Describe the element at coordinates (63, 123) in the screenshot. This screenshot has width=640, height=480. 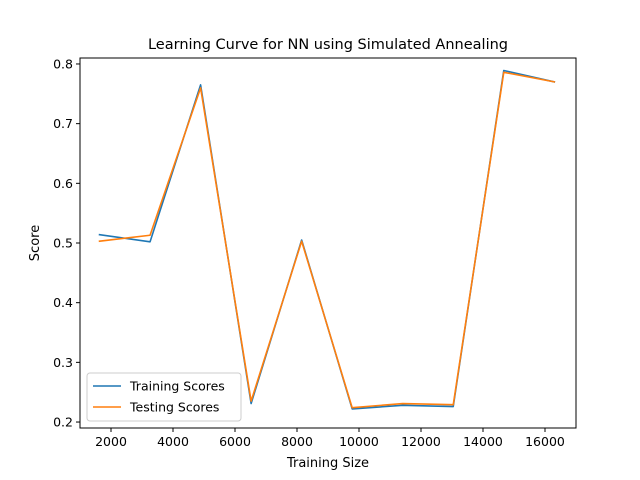
I see `y-tick-label: 0.7` at that location.